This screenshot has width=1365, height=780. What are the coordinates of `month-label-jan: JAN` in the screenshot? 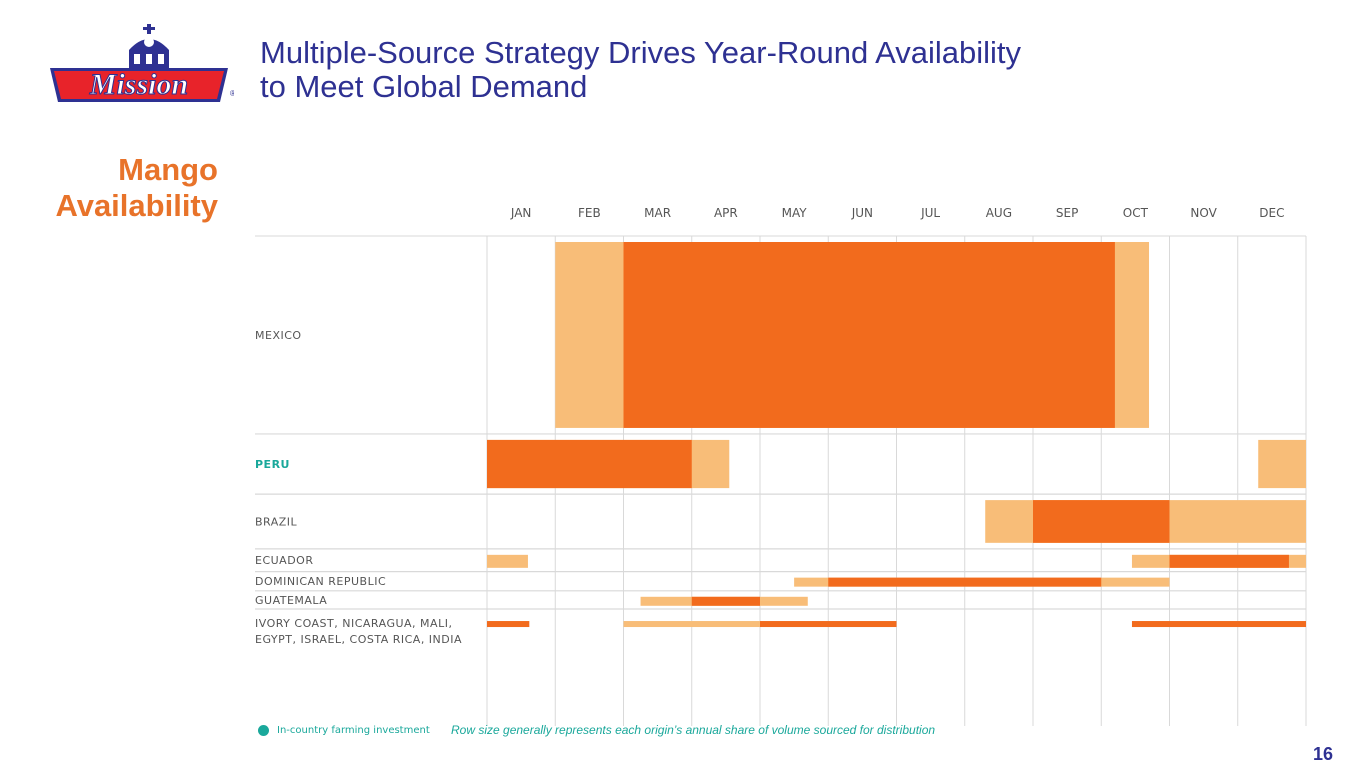 It's located at (521, 213).